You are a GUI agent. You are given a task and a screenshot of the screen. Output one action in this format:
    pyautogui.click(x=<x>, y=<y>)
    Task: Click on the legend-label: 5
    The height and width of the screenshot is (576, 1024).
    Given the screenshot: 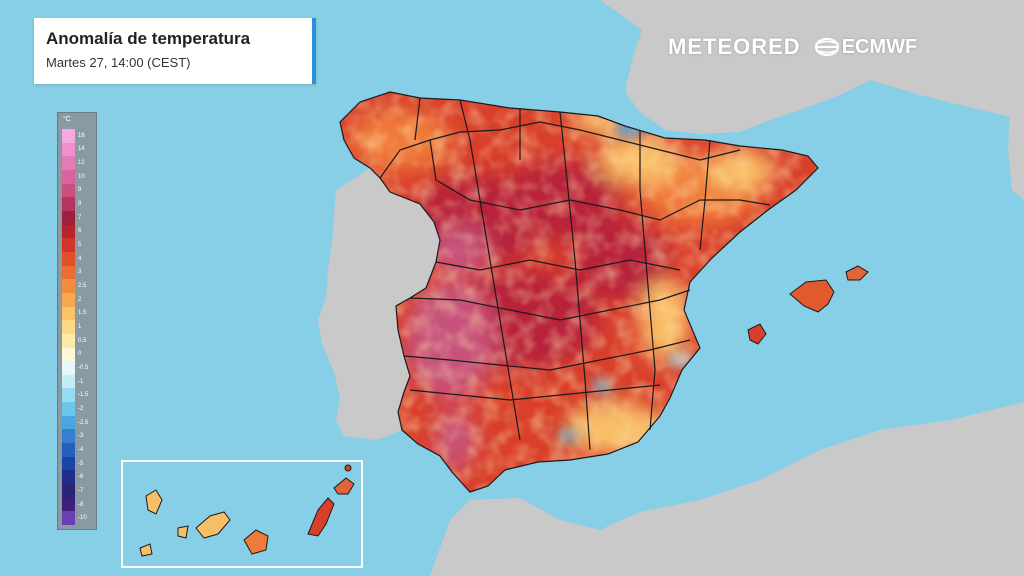 What is the action you would take?
    pyautogui.click(x=80, y=245)
    